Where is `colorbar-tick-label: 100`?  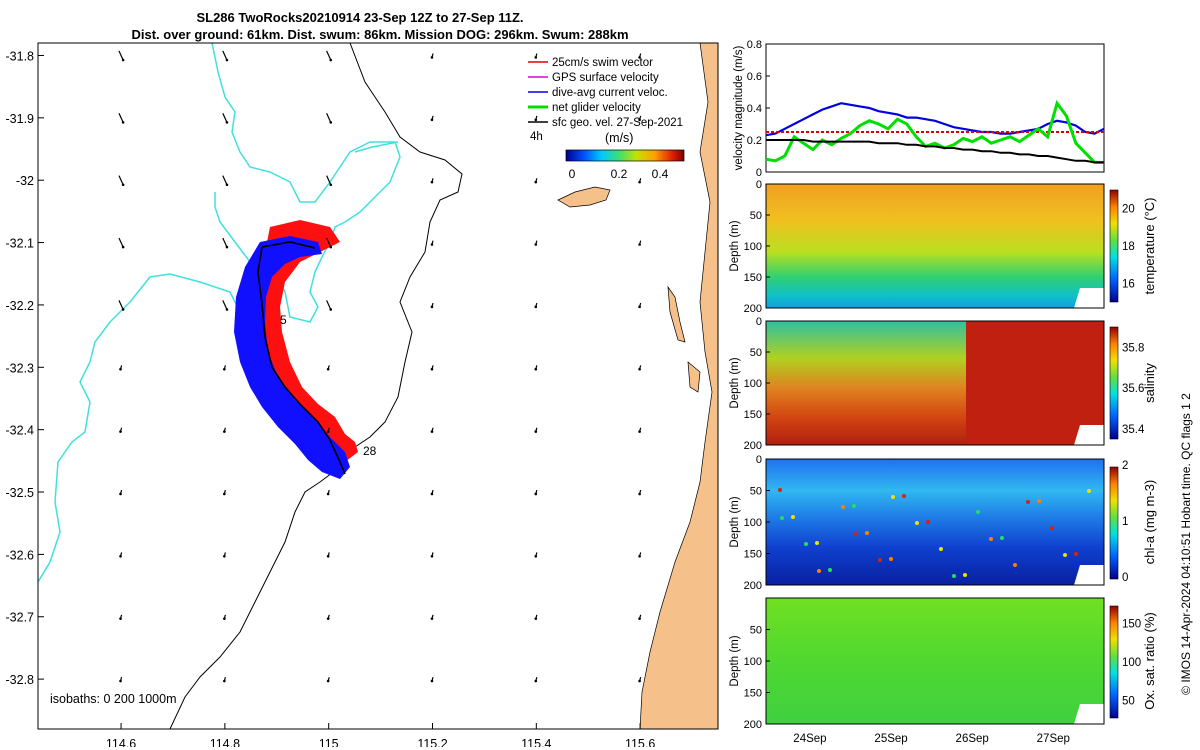
colorbar-tick-label: 100 is located at coordinates (1131, 663).